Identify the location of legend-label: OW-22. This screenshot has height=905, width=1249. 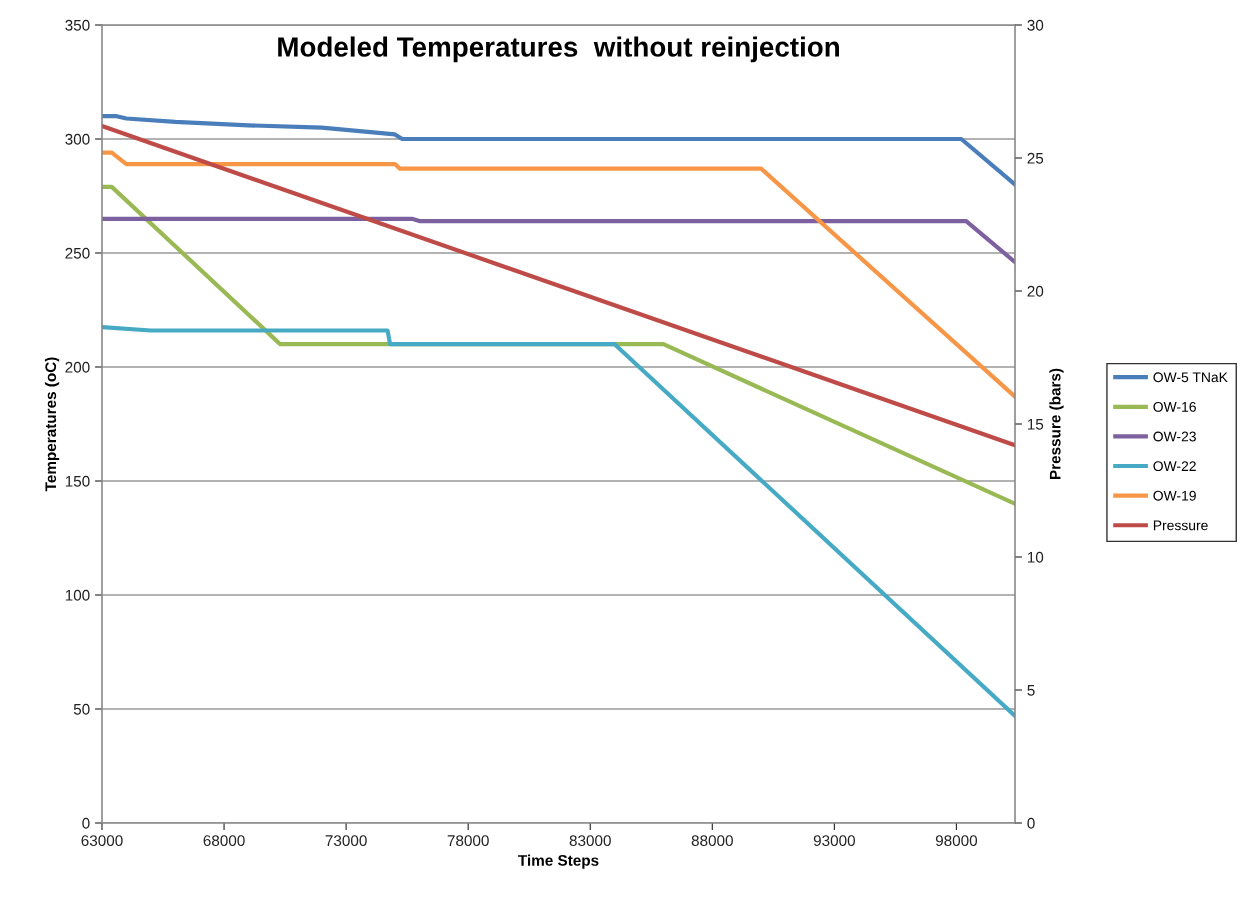
(1174, 466).